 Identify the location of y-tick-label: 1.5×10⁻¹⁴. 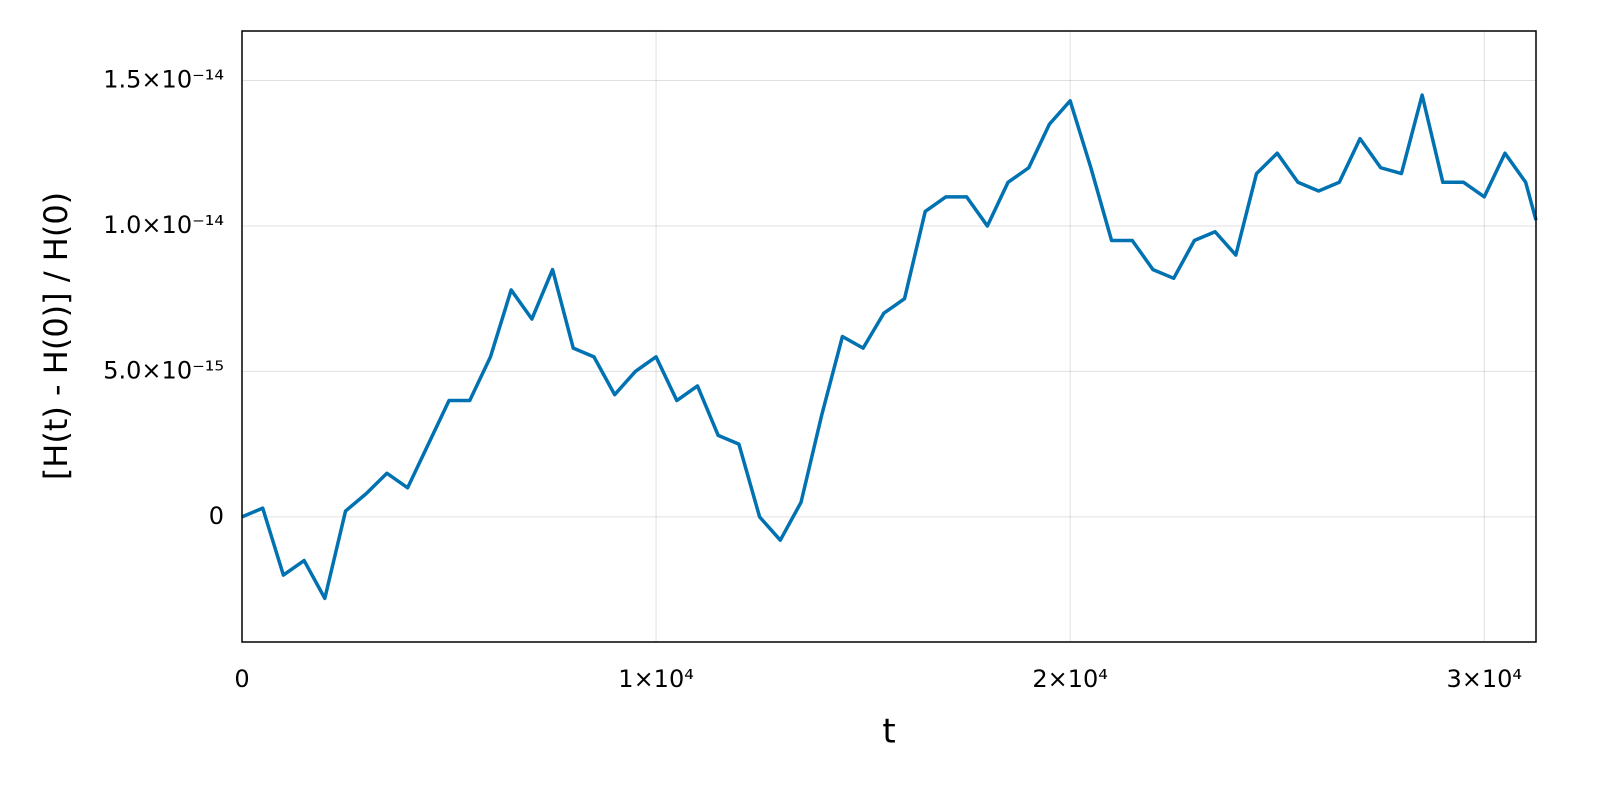
(163, 79).